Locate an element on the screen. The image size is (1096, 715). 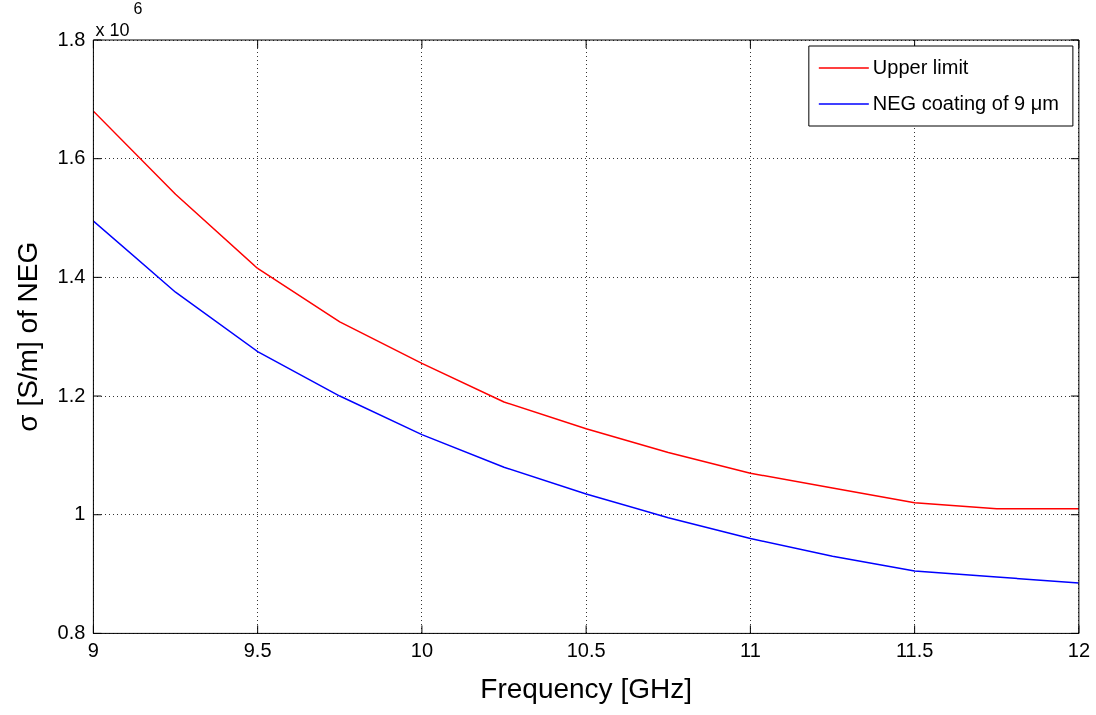
x-tick-label: 10.5 is located at coordinates (586, 649).